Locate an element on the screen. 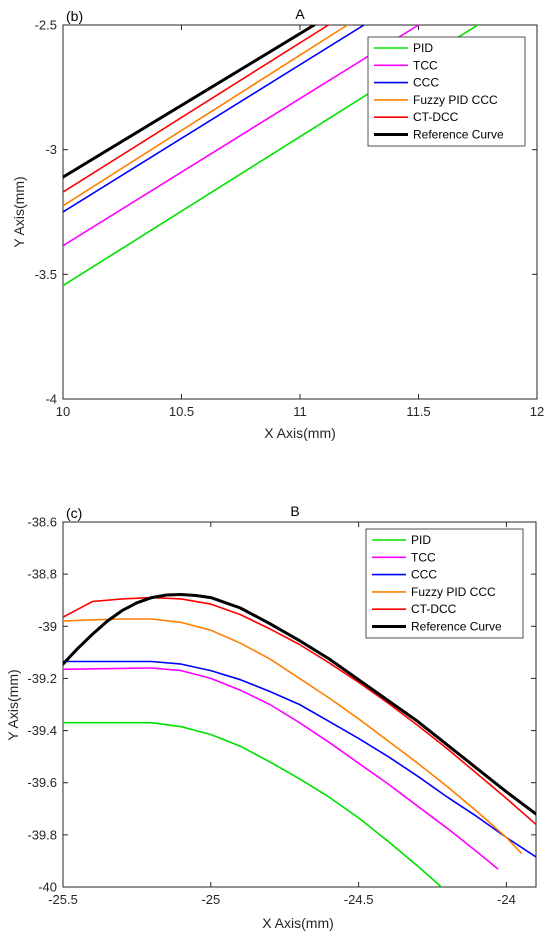  x-tick-label: -24 is located at coordinates (506, 899).